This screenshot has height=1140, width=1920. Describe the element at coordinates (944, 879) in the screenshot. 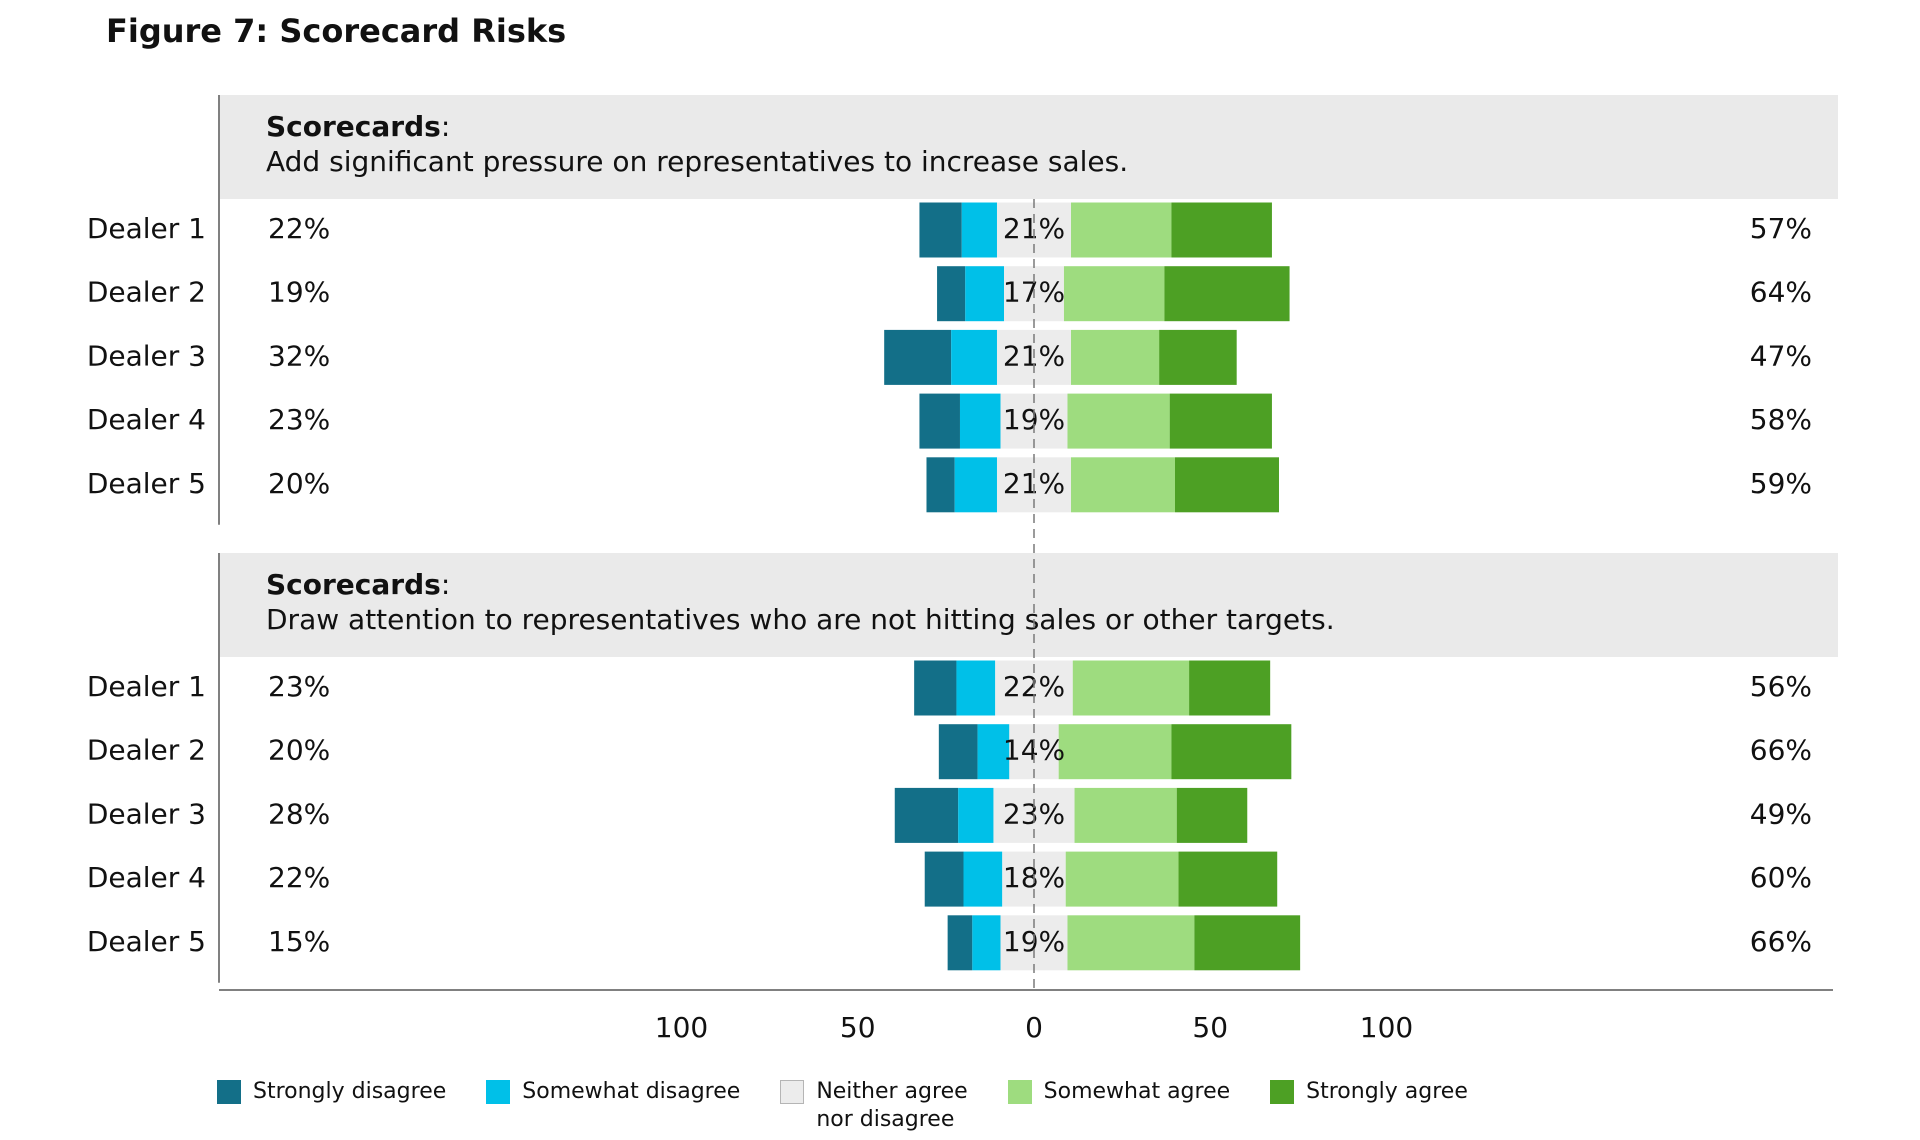

I see `panel-2-row-4-bar-strongly-disagree` at that location.